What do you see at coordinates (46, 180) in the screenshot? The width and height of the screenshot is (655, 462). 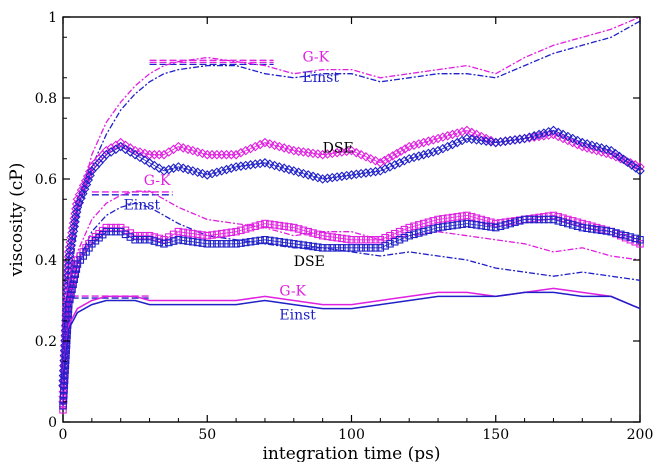 I see `y-tick-label: 0.6` at bounding box center [46, 180].